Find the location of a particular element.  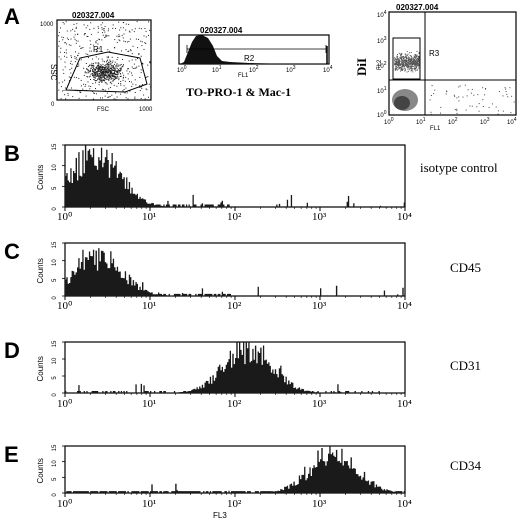

histogram-panel-d: D Counts 0 5 10 15 10⁰ 10¹ 10² 10³ 10⁴ CD31 is located at coordinates (242, 374).